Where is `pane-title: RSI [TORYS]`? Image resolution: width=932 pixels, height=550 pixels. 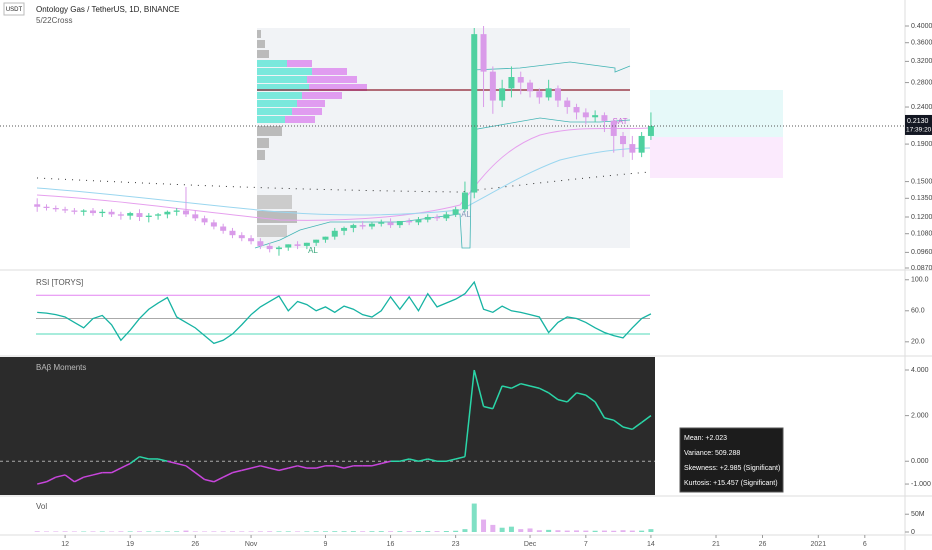
pane-title: RSI [TORYS] is located at coordinates (59, 282).